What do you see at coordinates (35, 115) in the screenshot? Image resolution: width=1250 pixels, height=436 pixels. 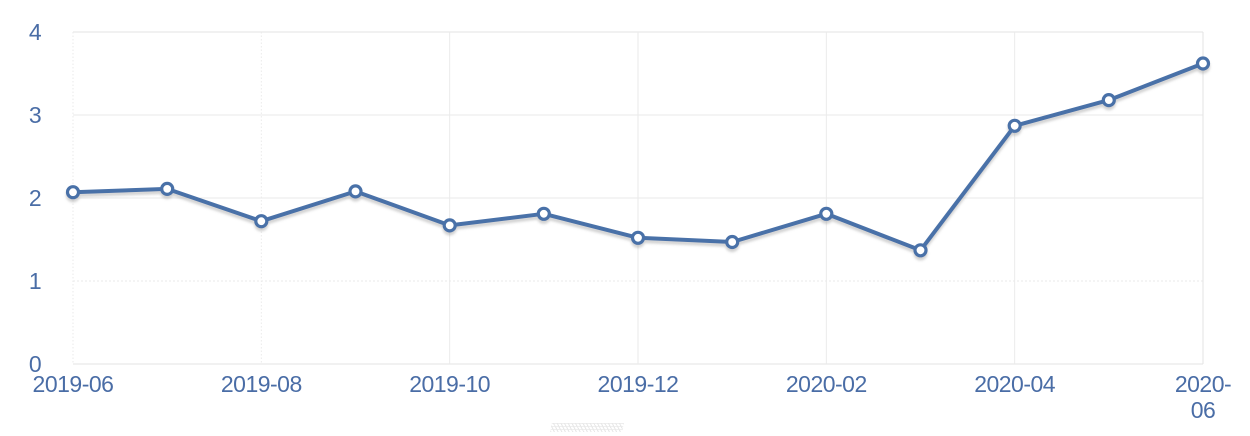 I see `y-tick-label: 3` at bounding box center [35, 115].